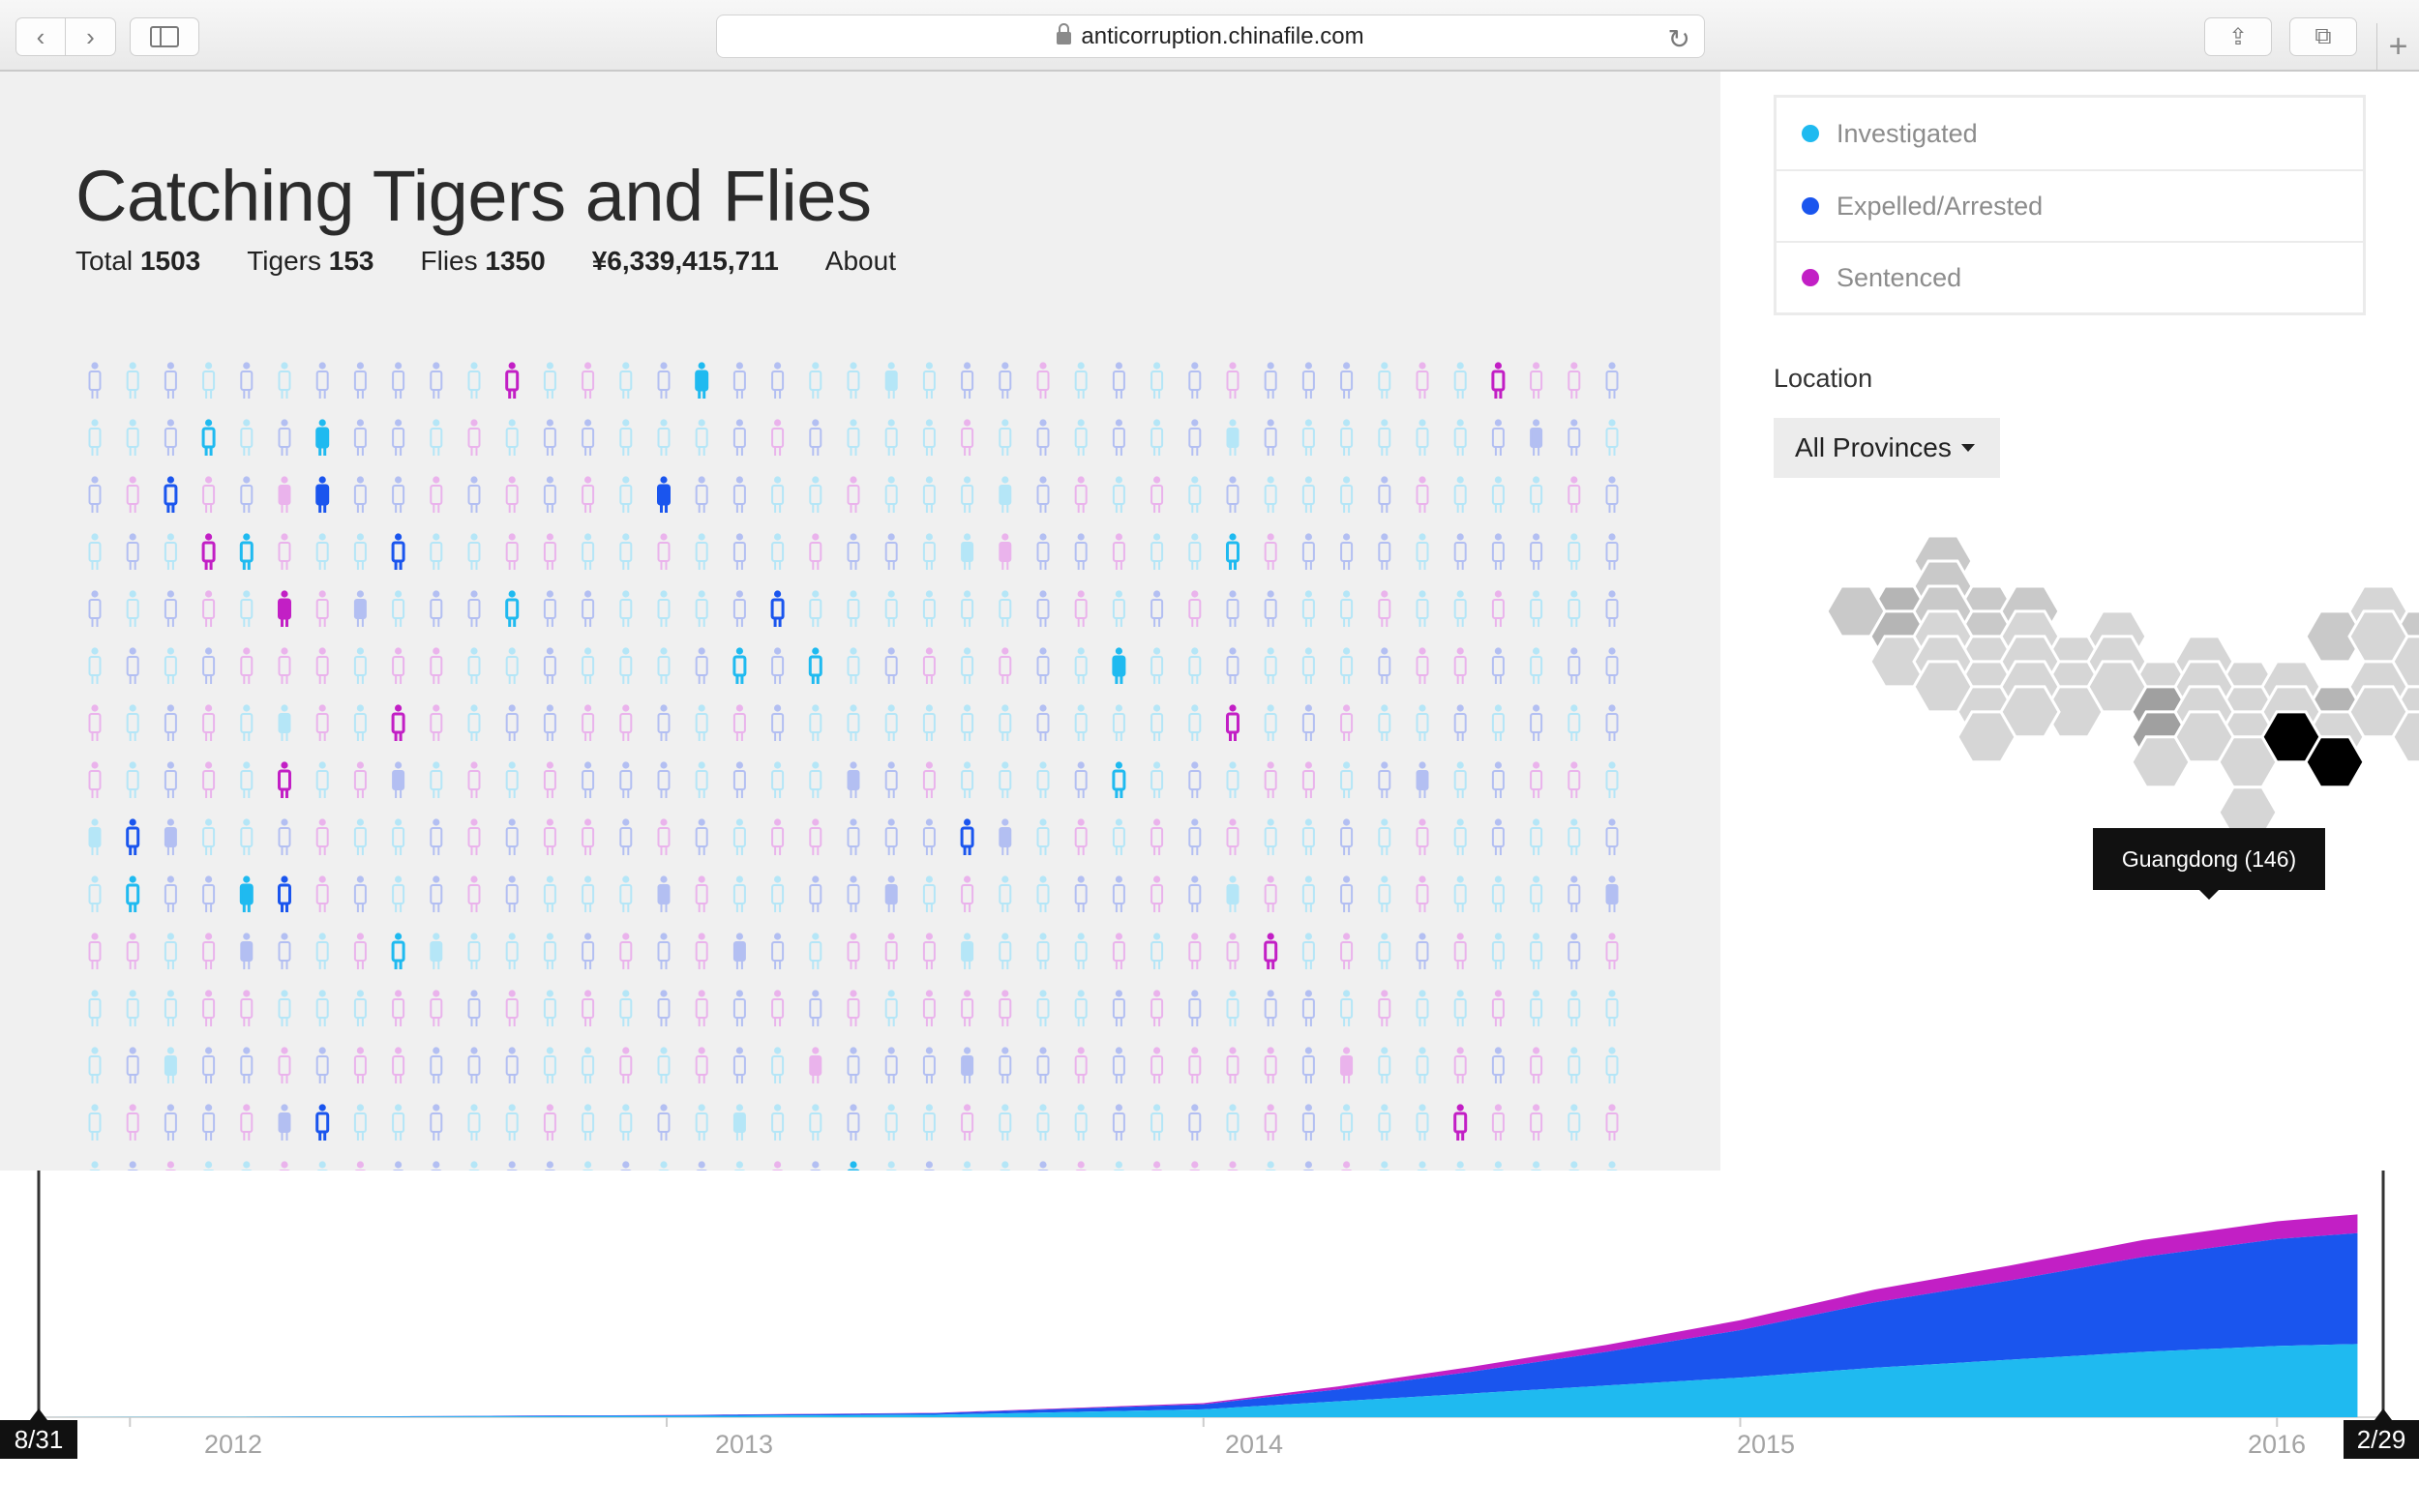 The height and width of the screenshot is (1512, 2419). I want to click on province-dropdown: All Provinces, so click(1887, 448).